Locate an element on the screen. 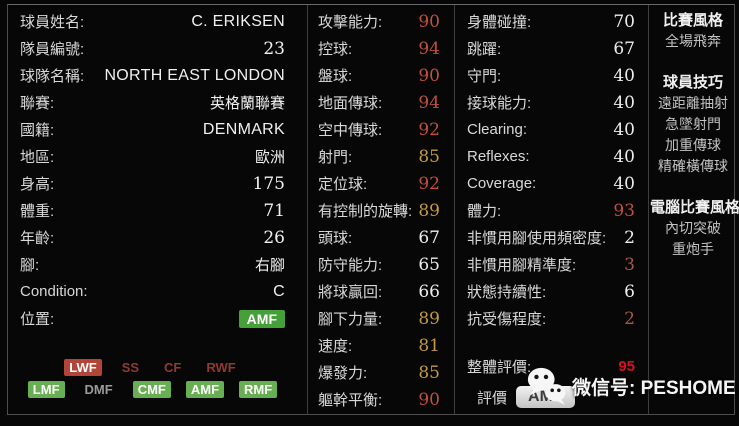 Image resolution: width=739 pixels, height=426 pixels. stat-label: 位置: is located at coordinates (37, 319).